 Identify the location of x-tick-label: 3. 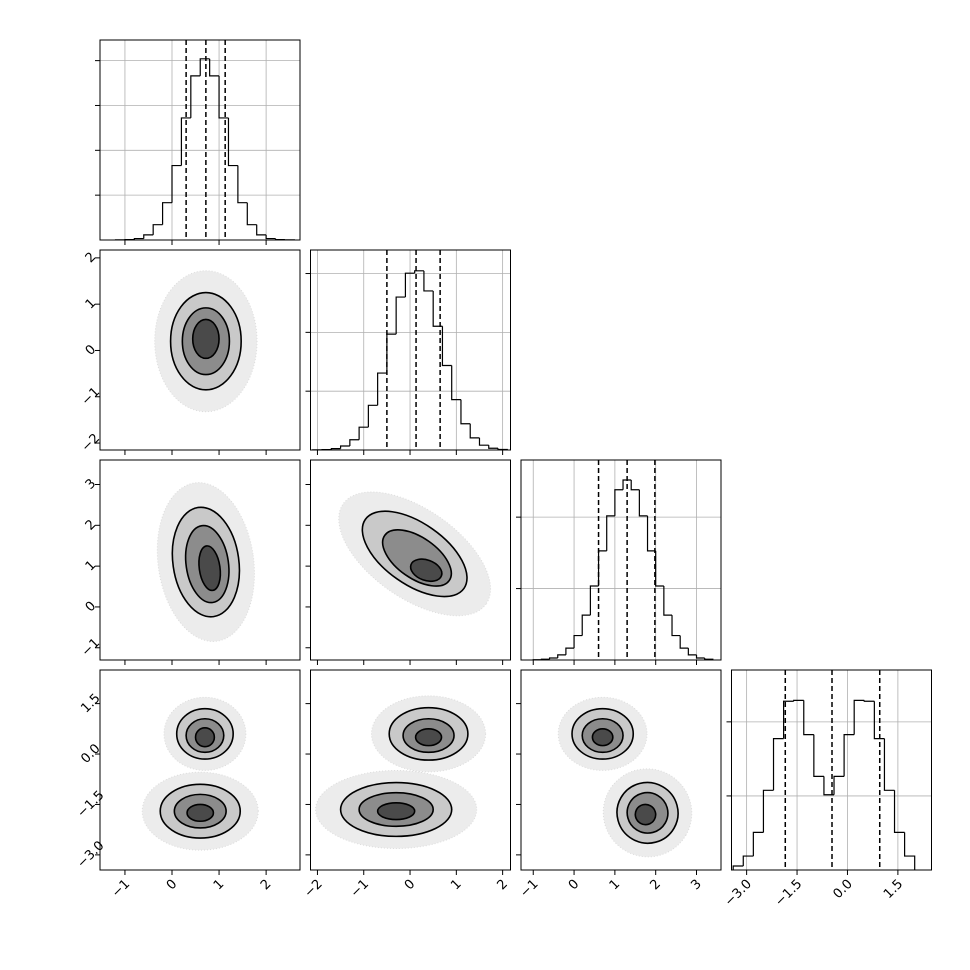
(696, 885).